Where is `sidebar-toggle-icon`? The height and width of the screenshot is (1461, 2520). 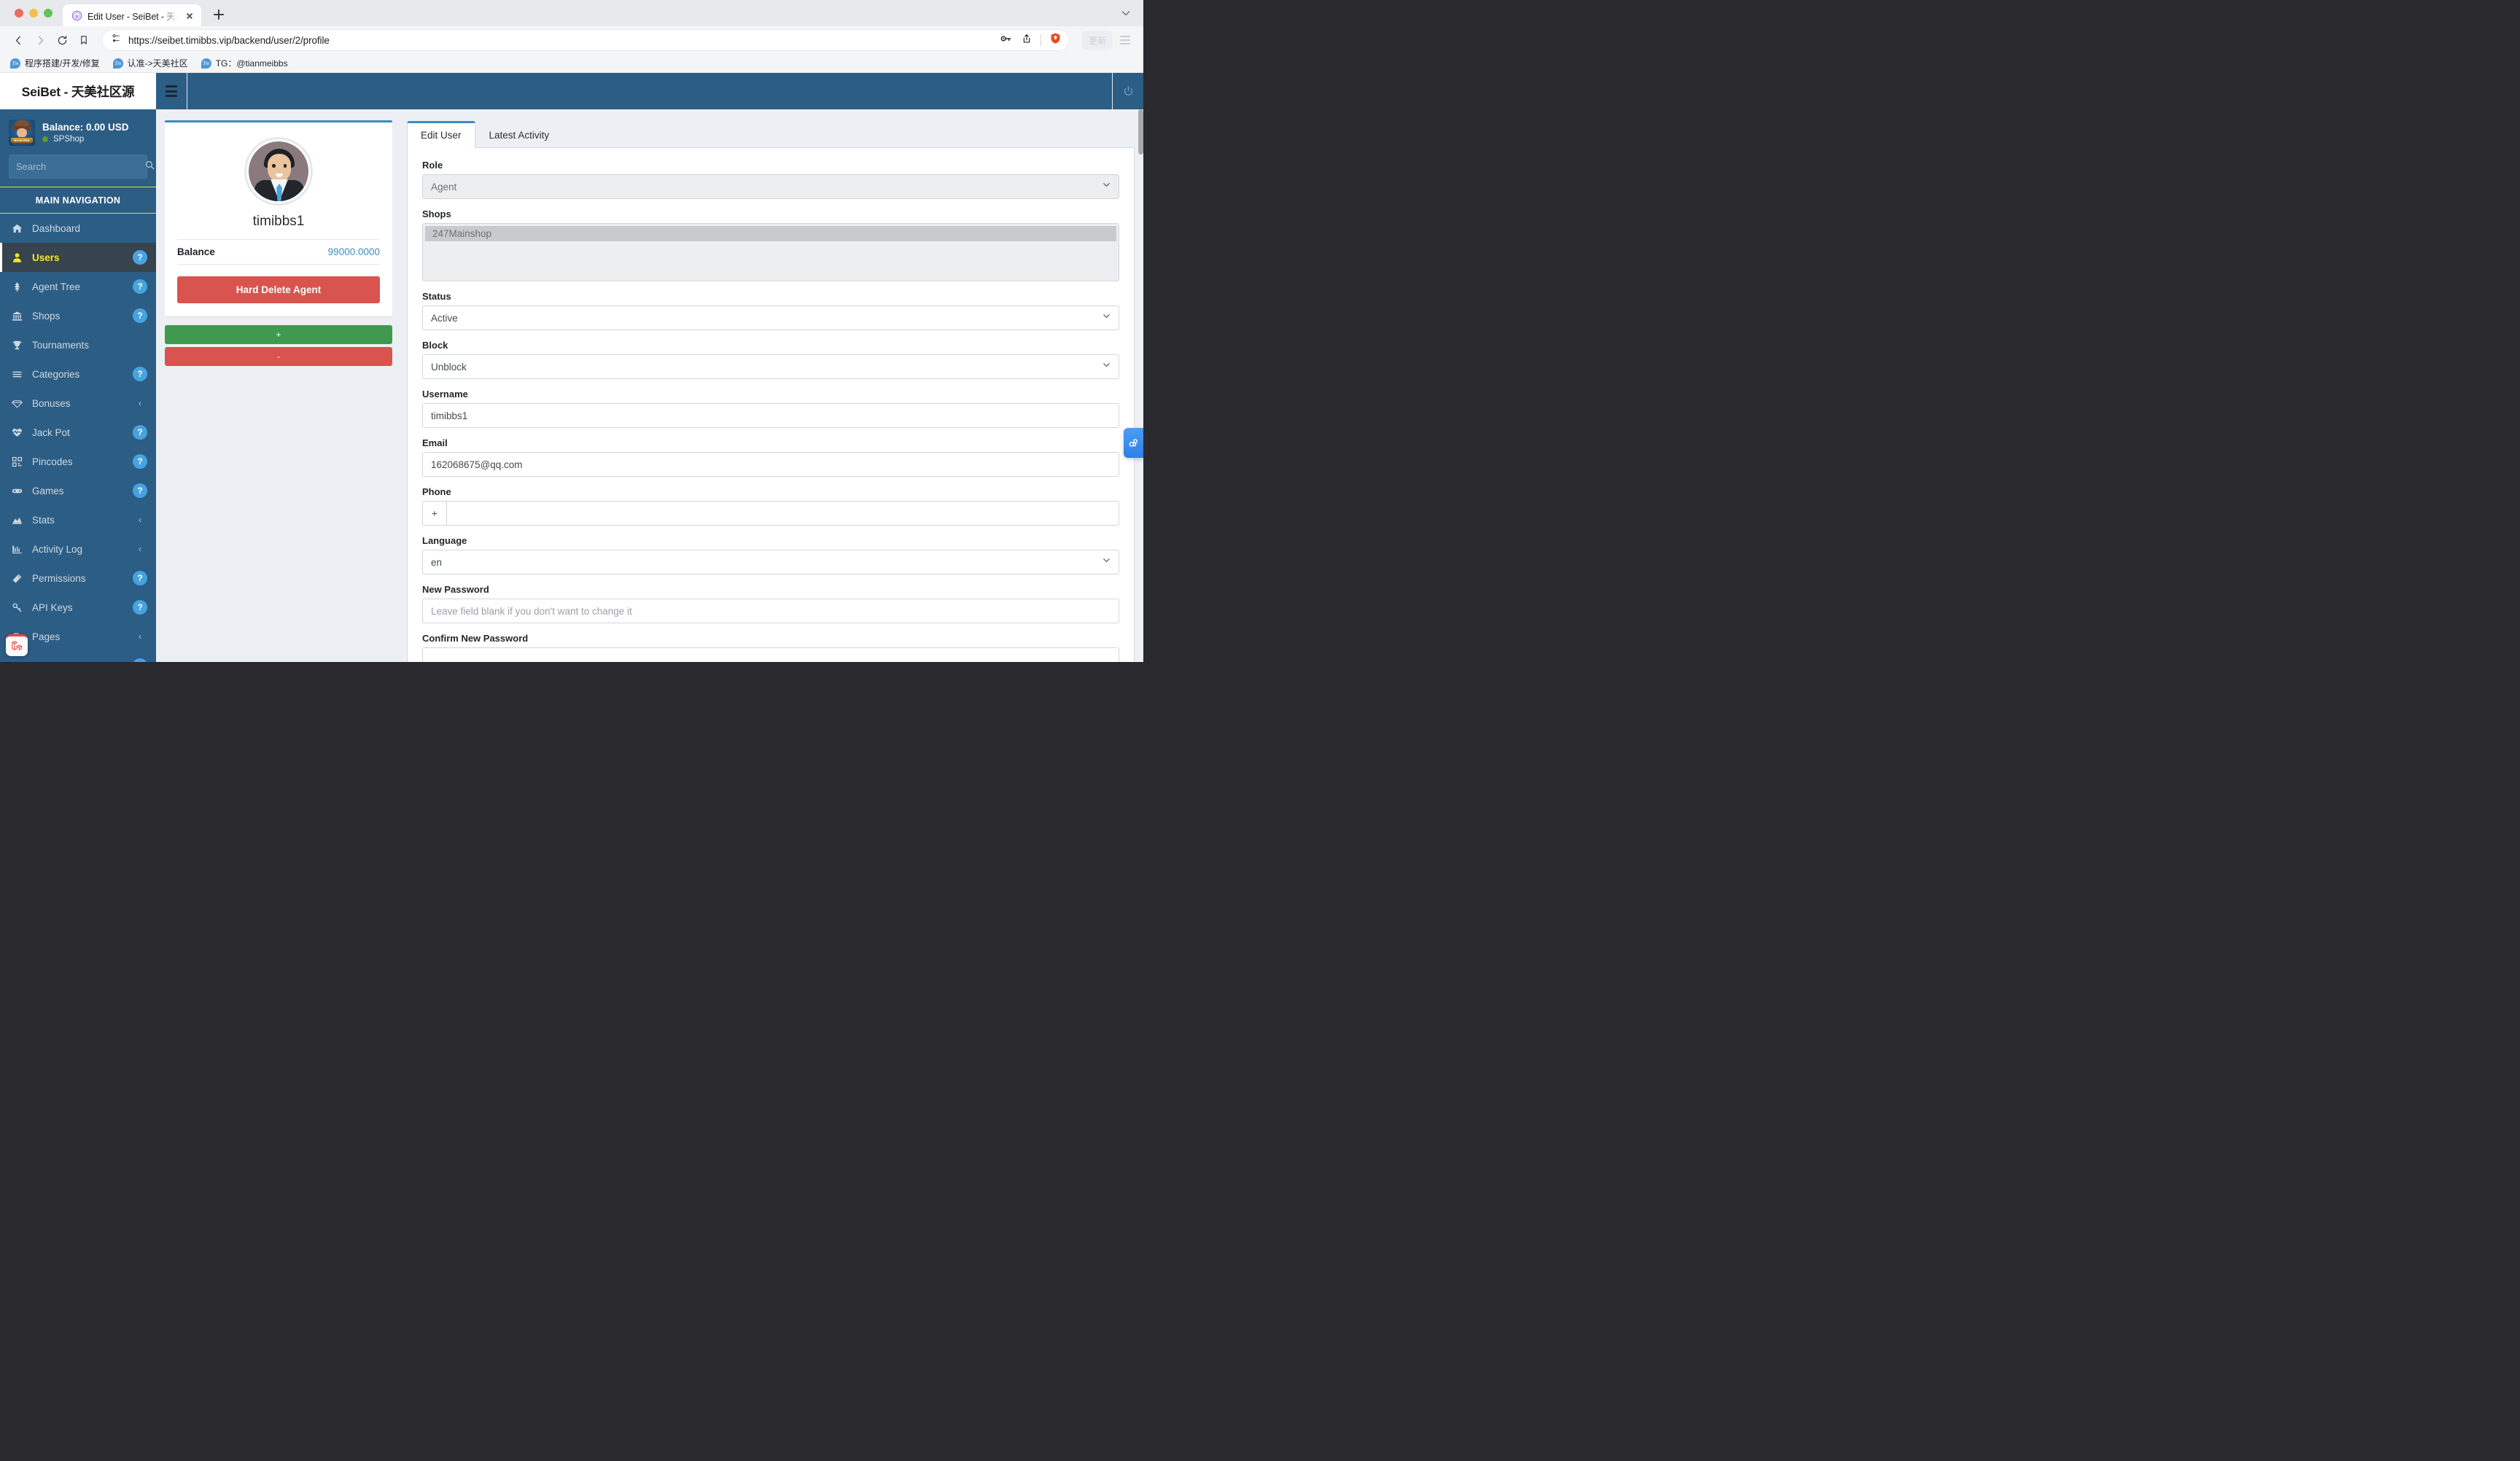 sidebar-toggle-icon is located at coordinates (171, 91).